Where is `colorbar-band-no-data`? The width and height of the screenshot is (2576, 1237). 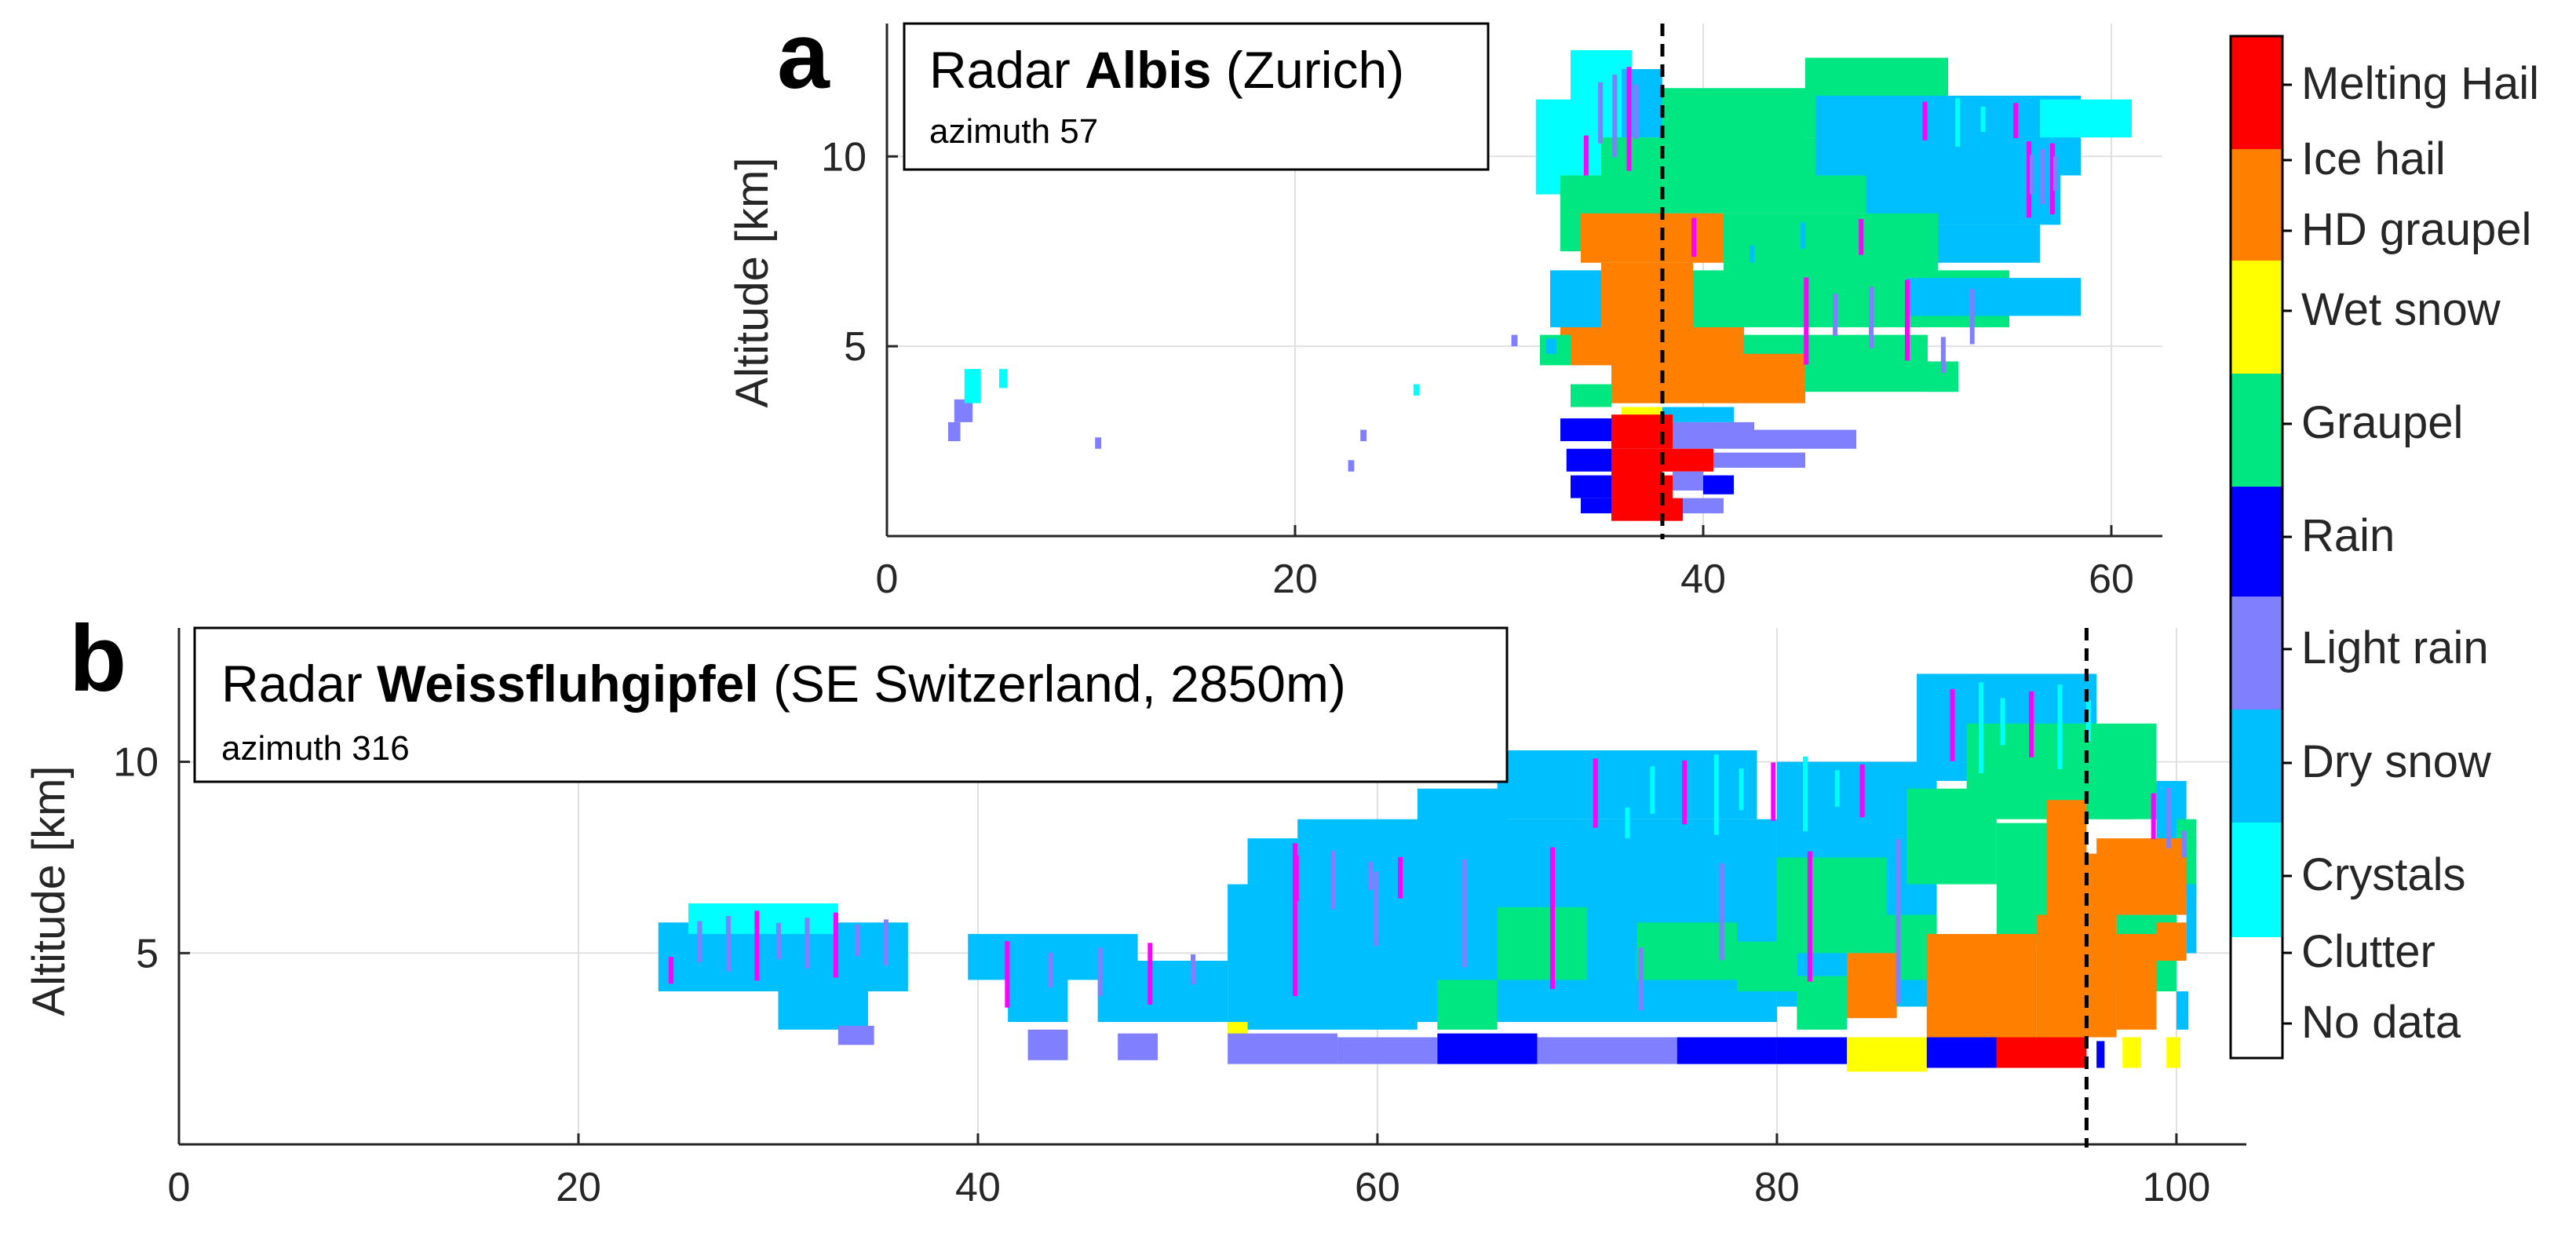
colorbar-band-no-data is located at coordinates (2256, 997).